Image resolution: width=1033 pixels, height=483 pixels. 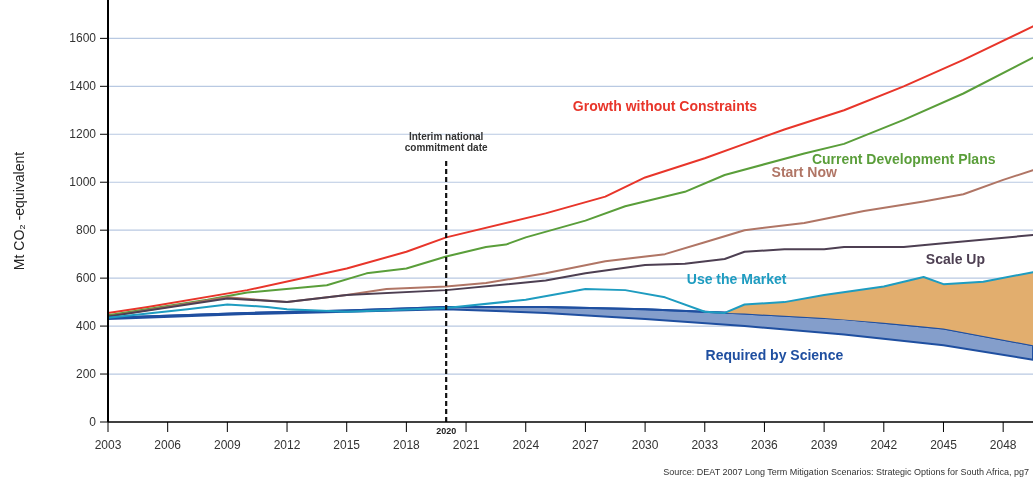 What do you see at coordinates (93, 422) in the screenshot?
I see `y-tick-label: 0` at bounding box center [93, 422].